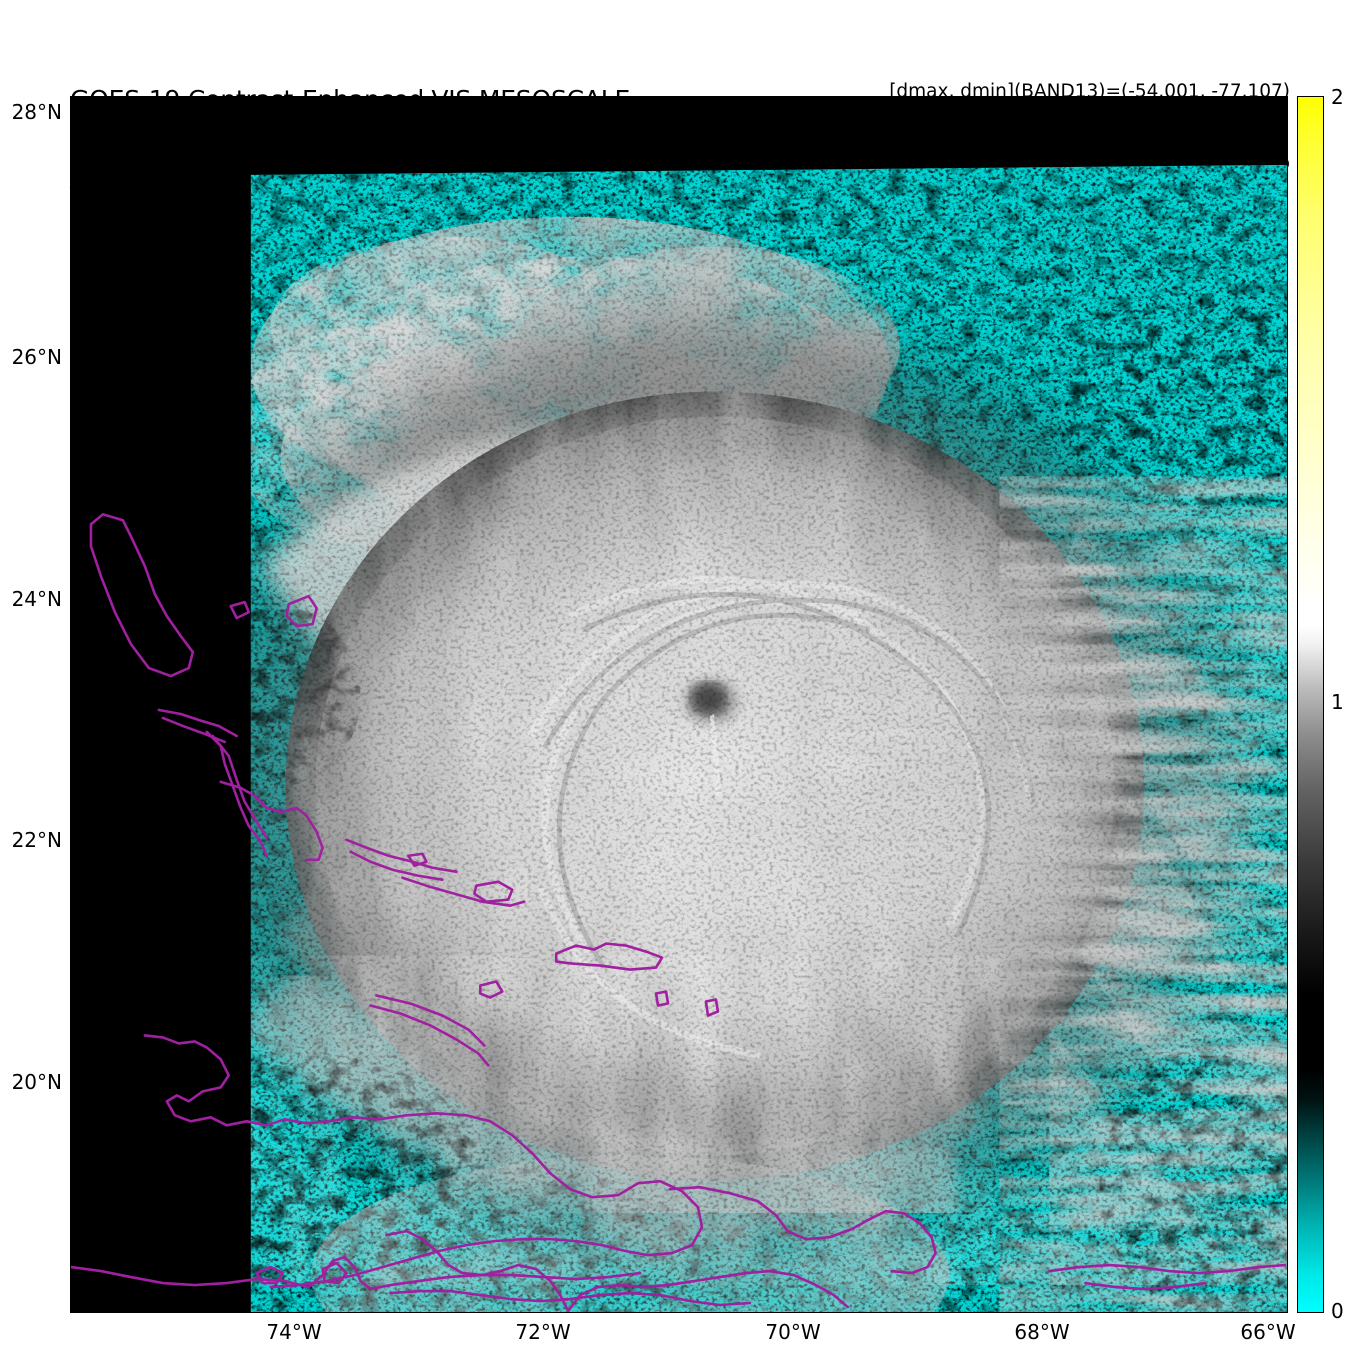  What do you see at coordinates (1167, 1269) in the screenshot?
I see `coast-puerto-rico` at bounding box center [1167, 1269].